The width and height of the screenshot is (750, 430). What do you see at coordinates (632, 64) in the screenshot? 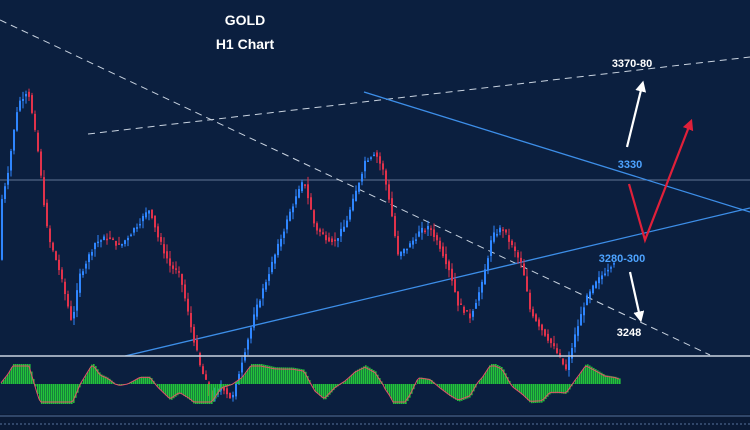
I see `label-3370-80: 3370-80` at bounding box center [632, 64].